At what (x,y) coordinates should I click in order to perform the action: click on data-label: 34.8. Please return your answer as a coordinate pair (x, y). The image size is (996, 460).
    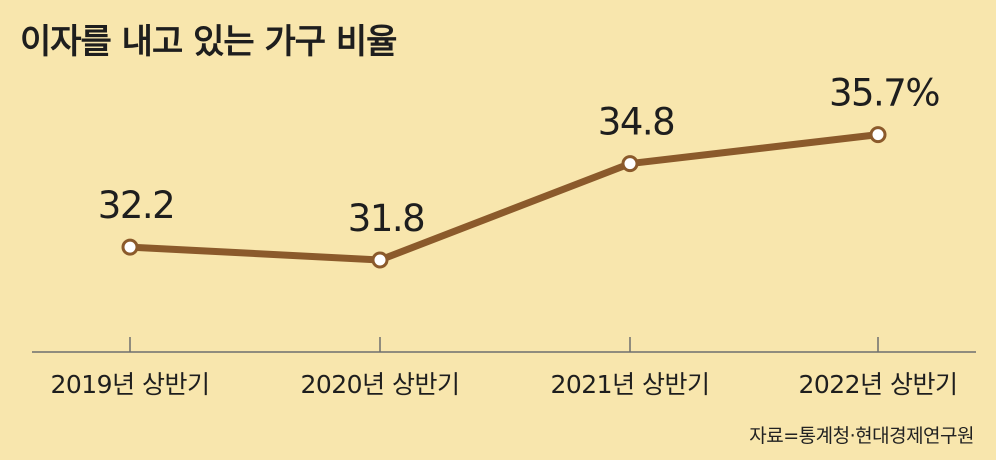
    Looking at the image, I should click on (636, 122).